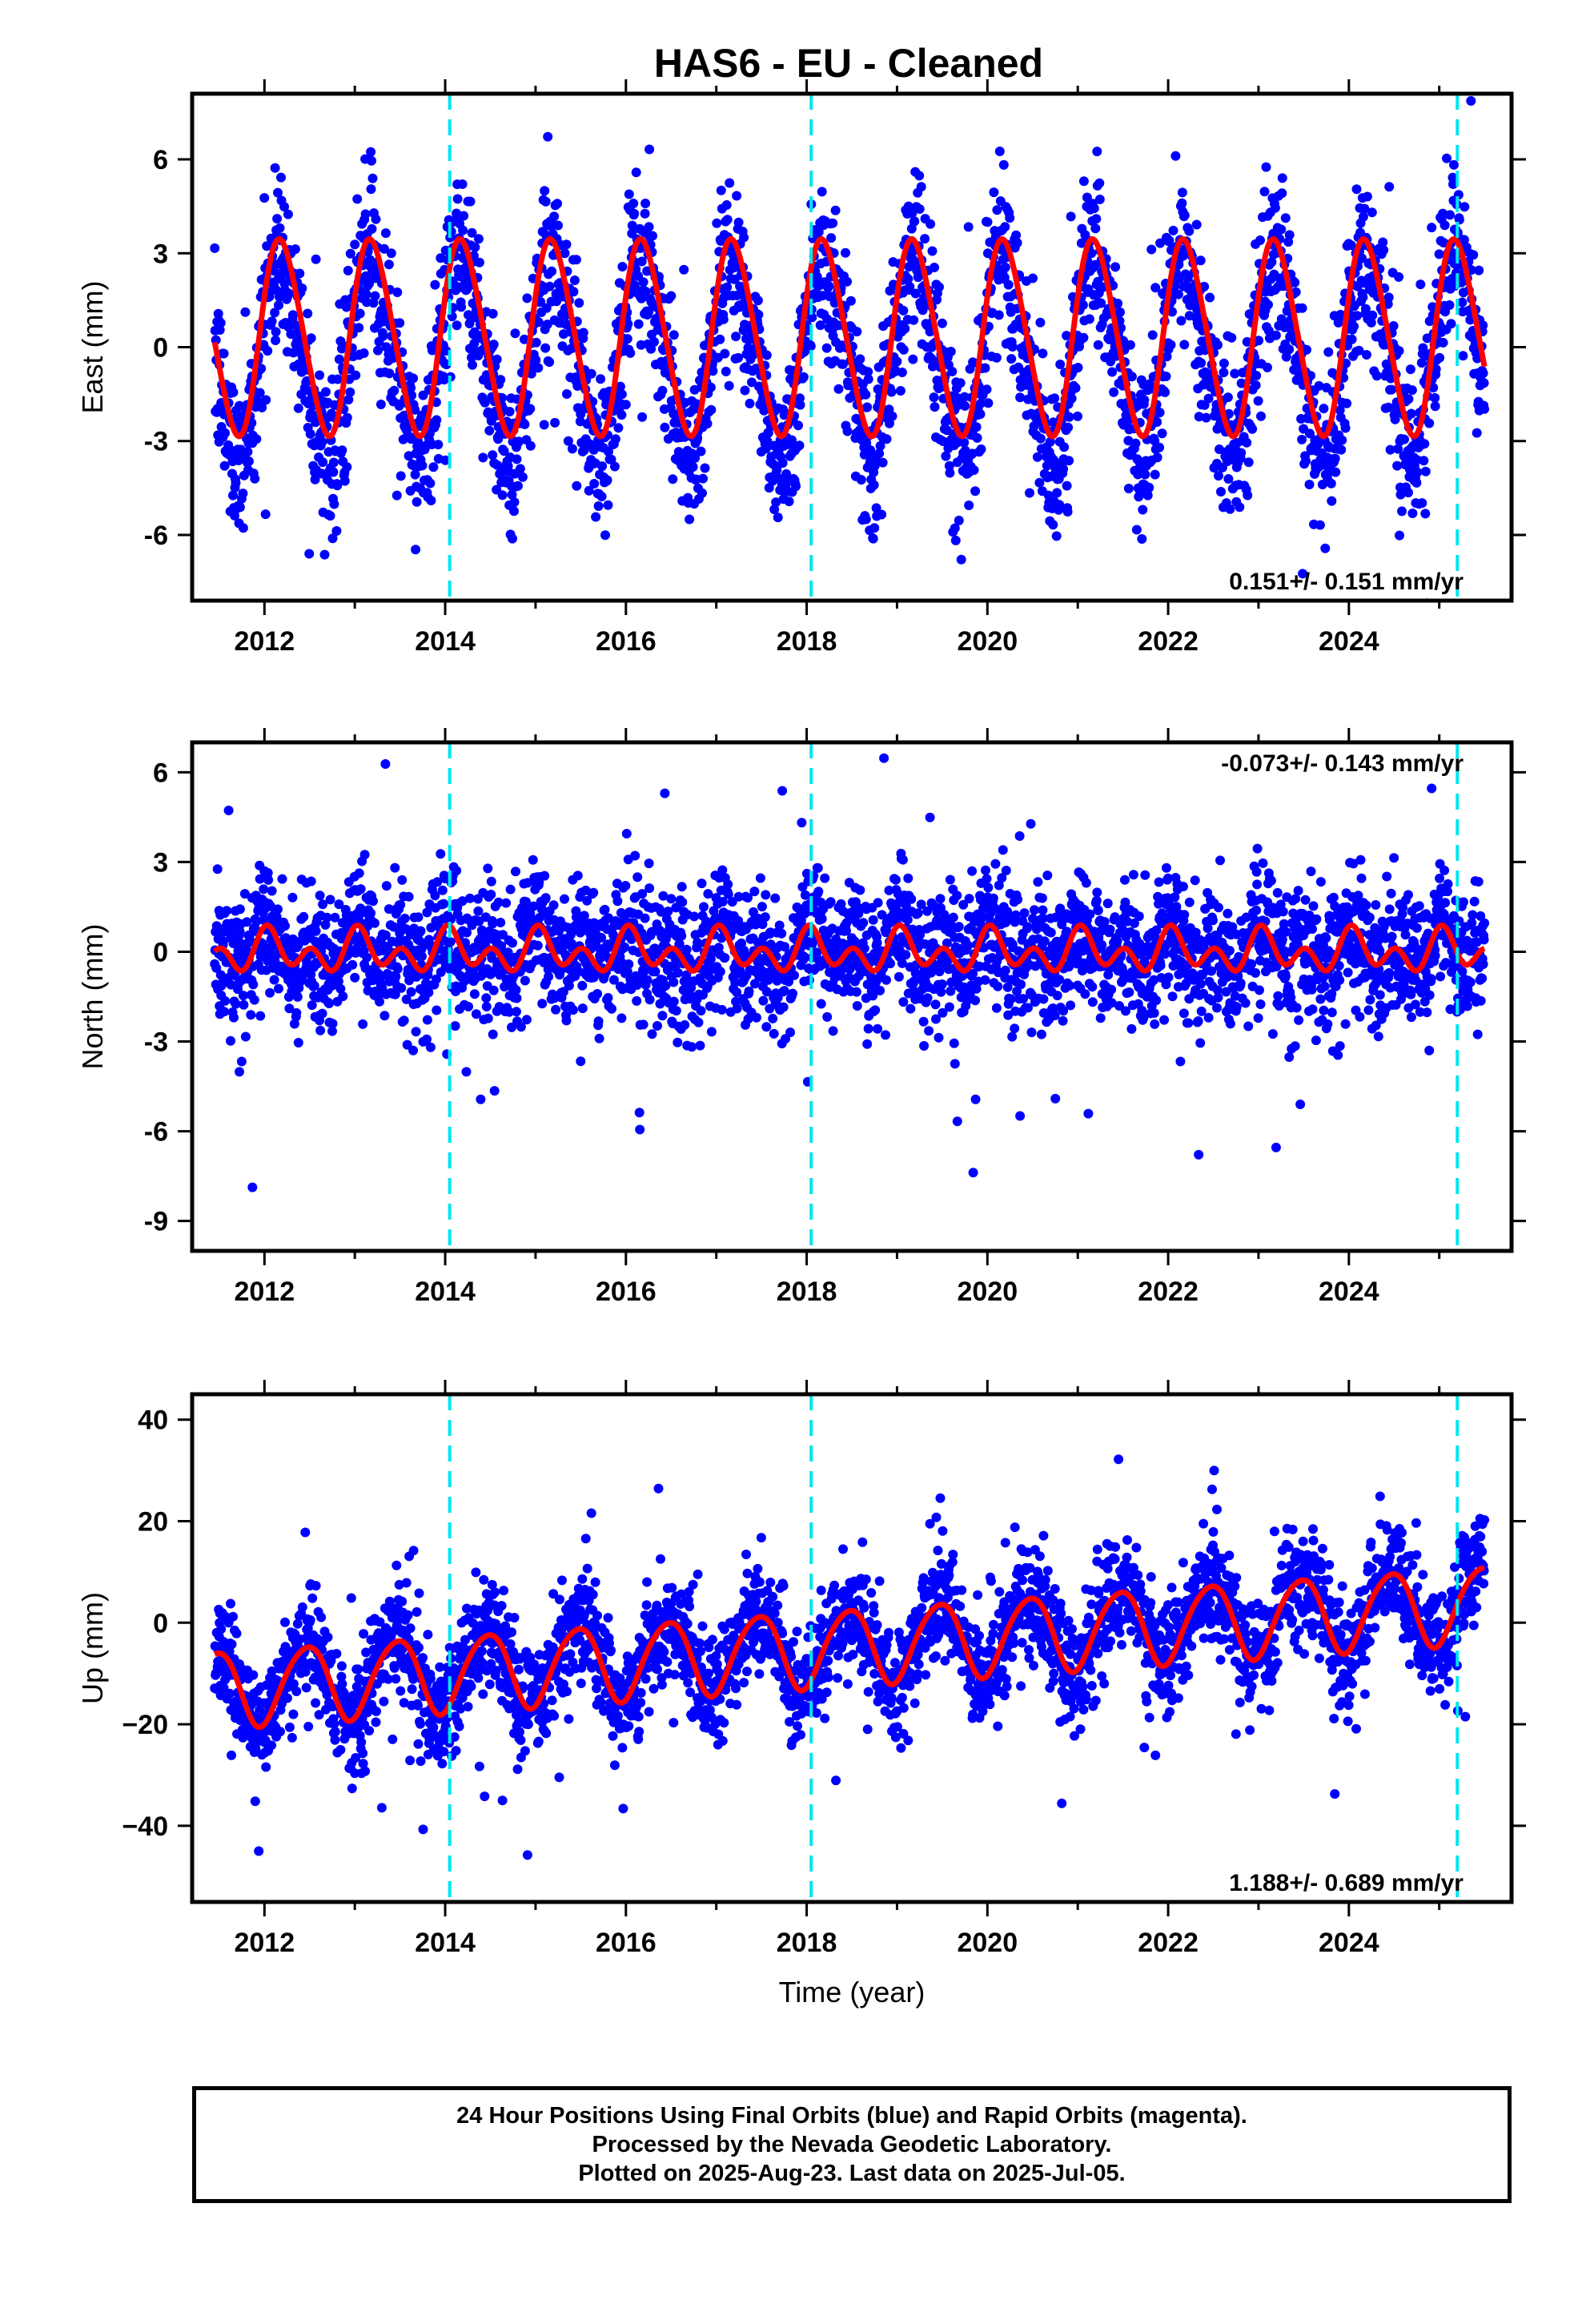 This screenshot has width=1582, height=2324. What do you see at coordinates (1346, 582) in the screenshot?
I see `east-rate-label: 0.151+/- 0.151 mm/yr` at bounding box center [1346, 582].